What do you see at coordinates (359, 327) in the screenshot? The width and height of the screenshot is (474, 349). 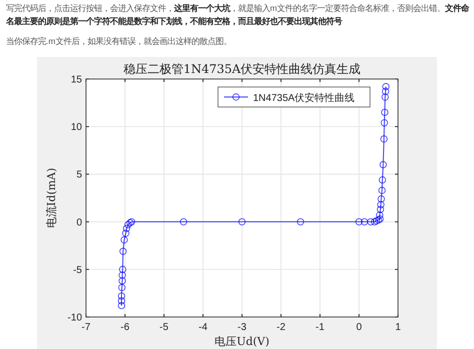 I see `x-tick-label: 0` at bounding box center [359, 327].